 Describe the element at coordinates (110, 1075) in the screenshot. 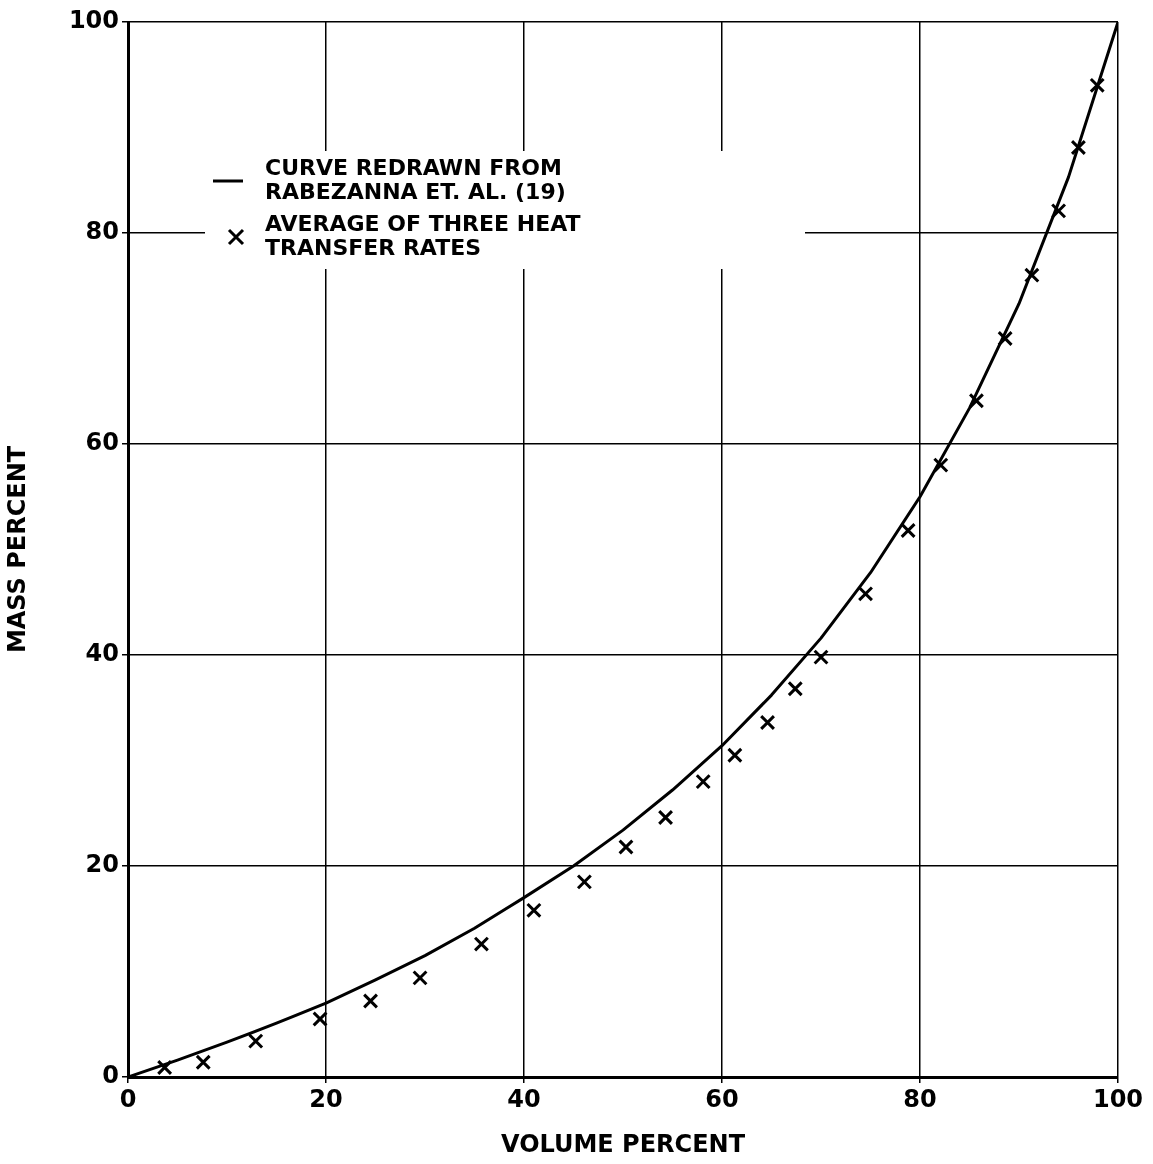

I see `y-tick-label: 0` at that location.